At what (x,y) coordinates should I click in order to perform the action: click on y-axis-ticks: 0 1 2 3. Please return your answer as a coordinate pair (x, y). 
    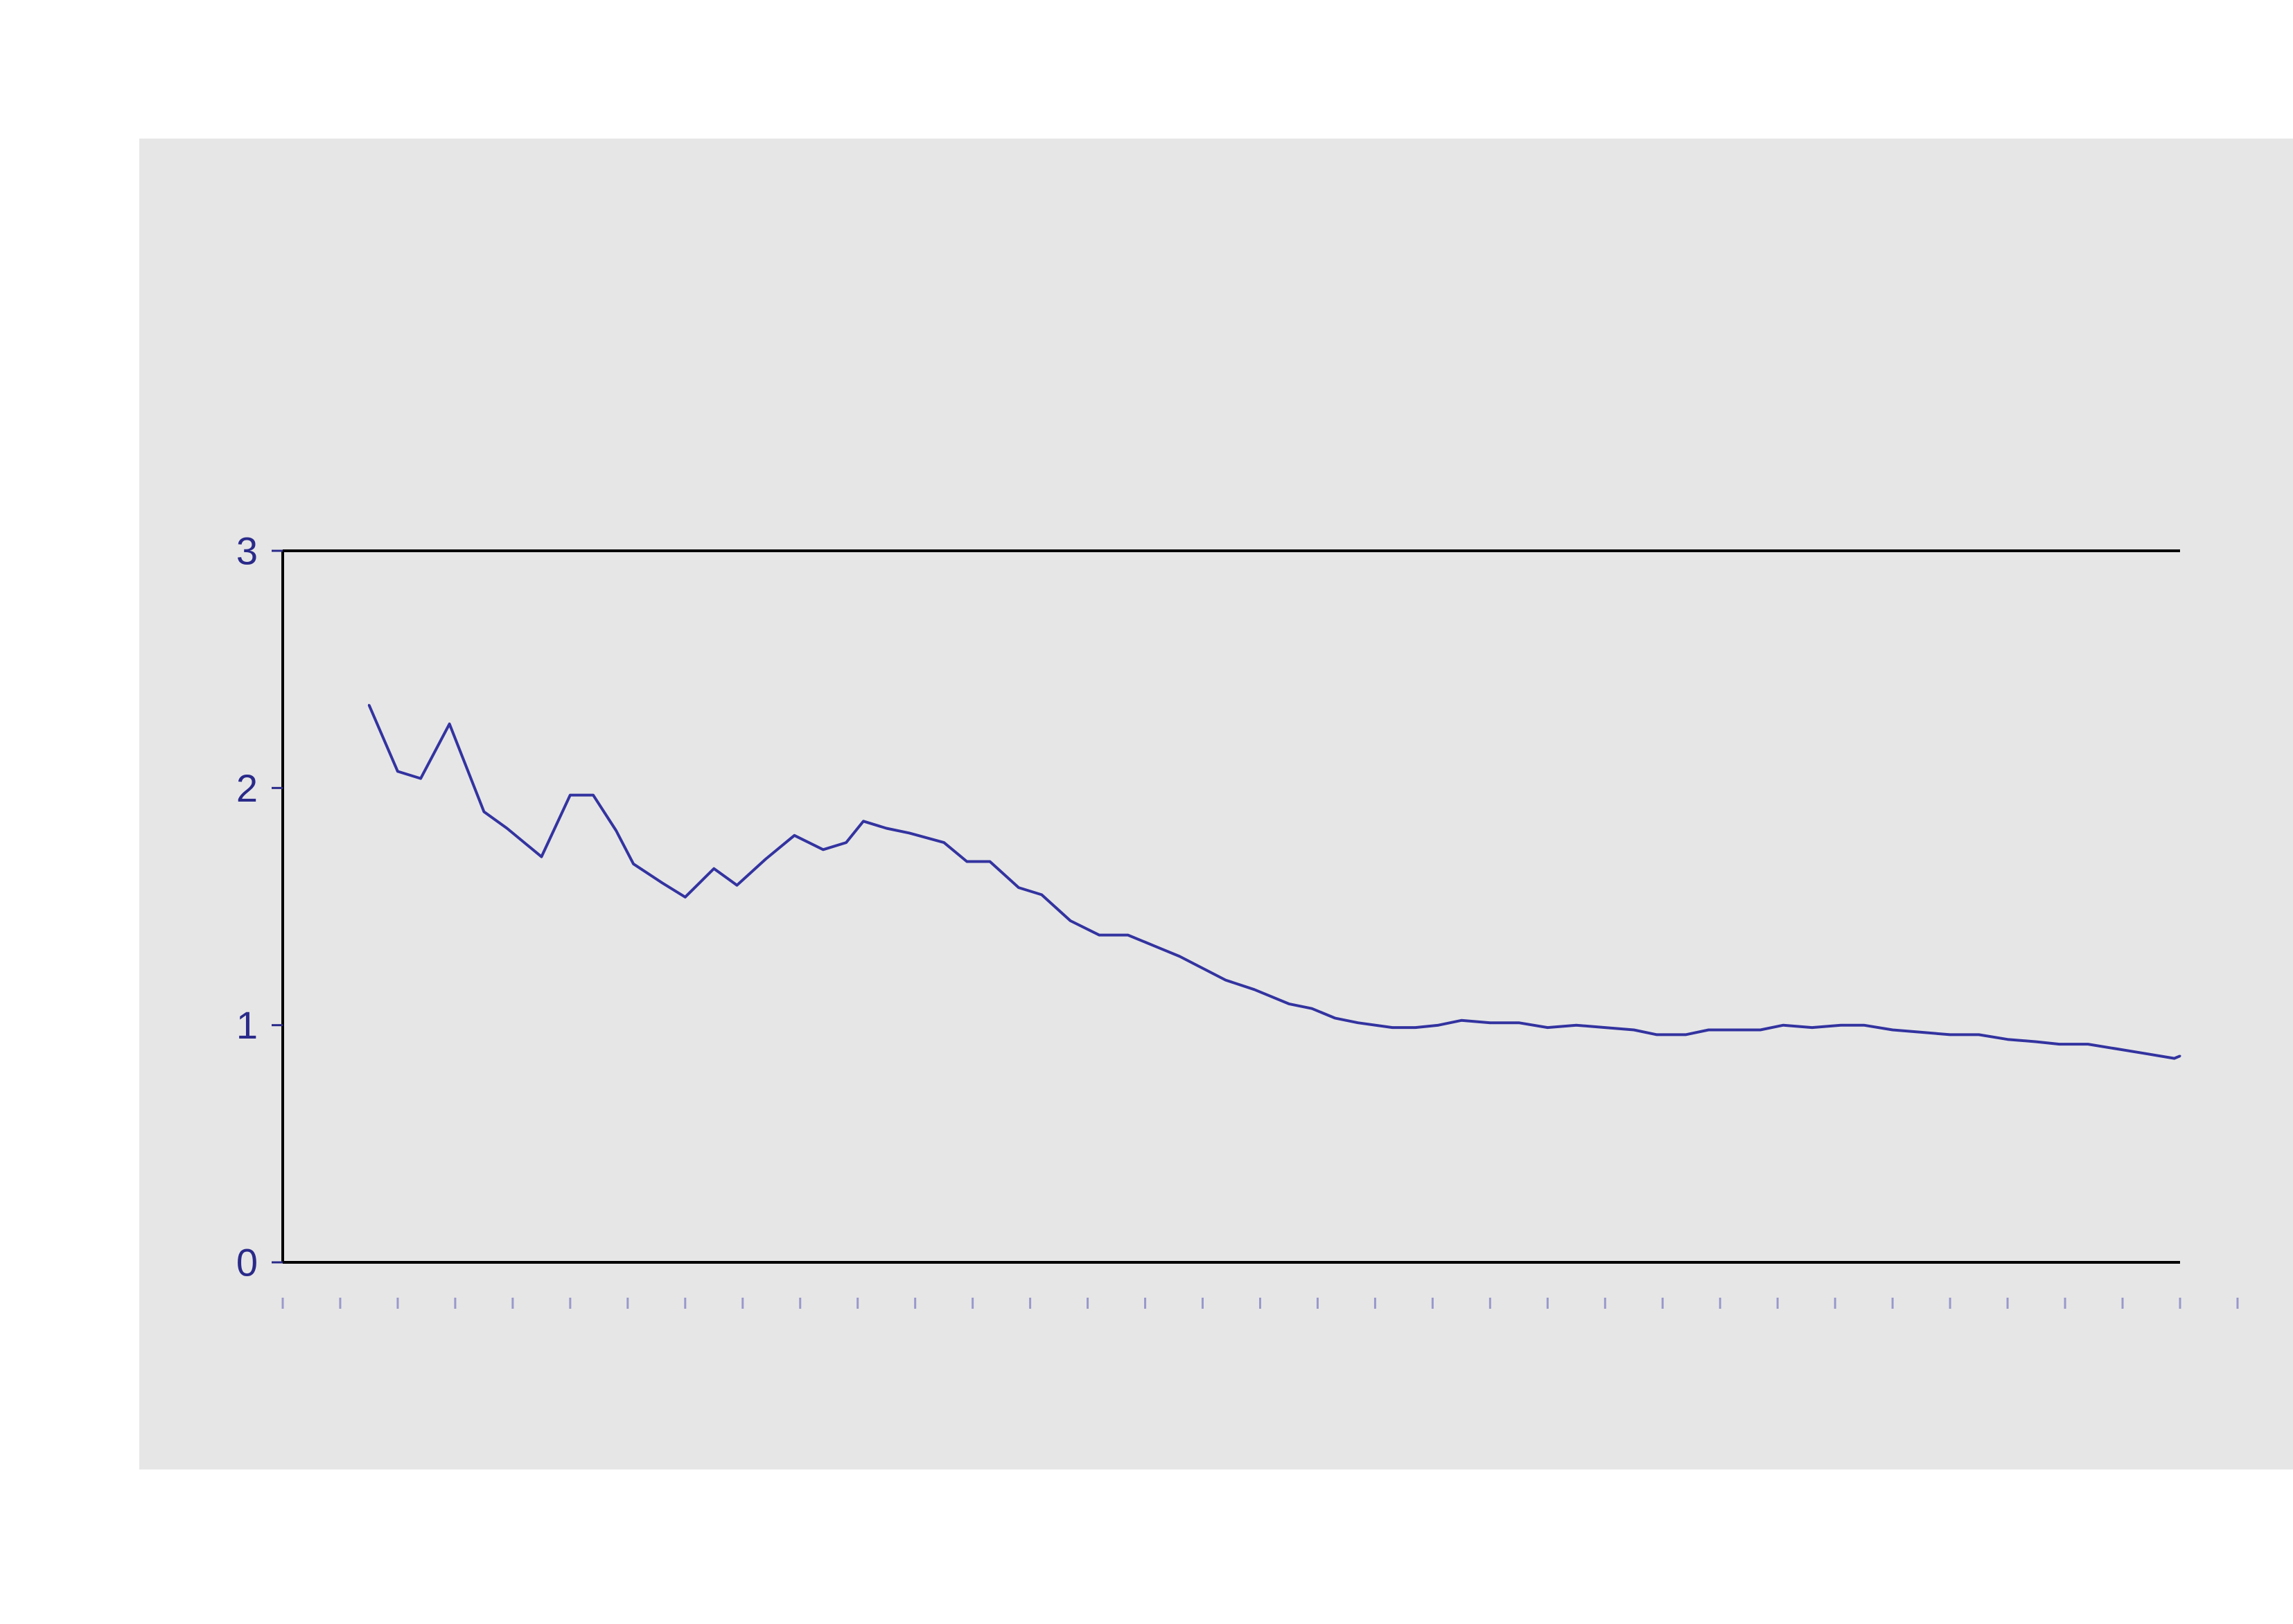
    Looking at the image, I should click on (259, 907).